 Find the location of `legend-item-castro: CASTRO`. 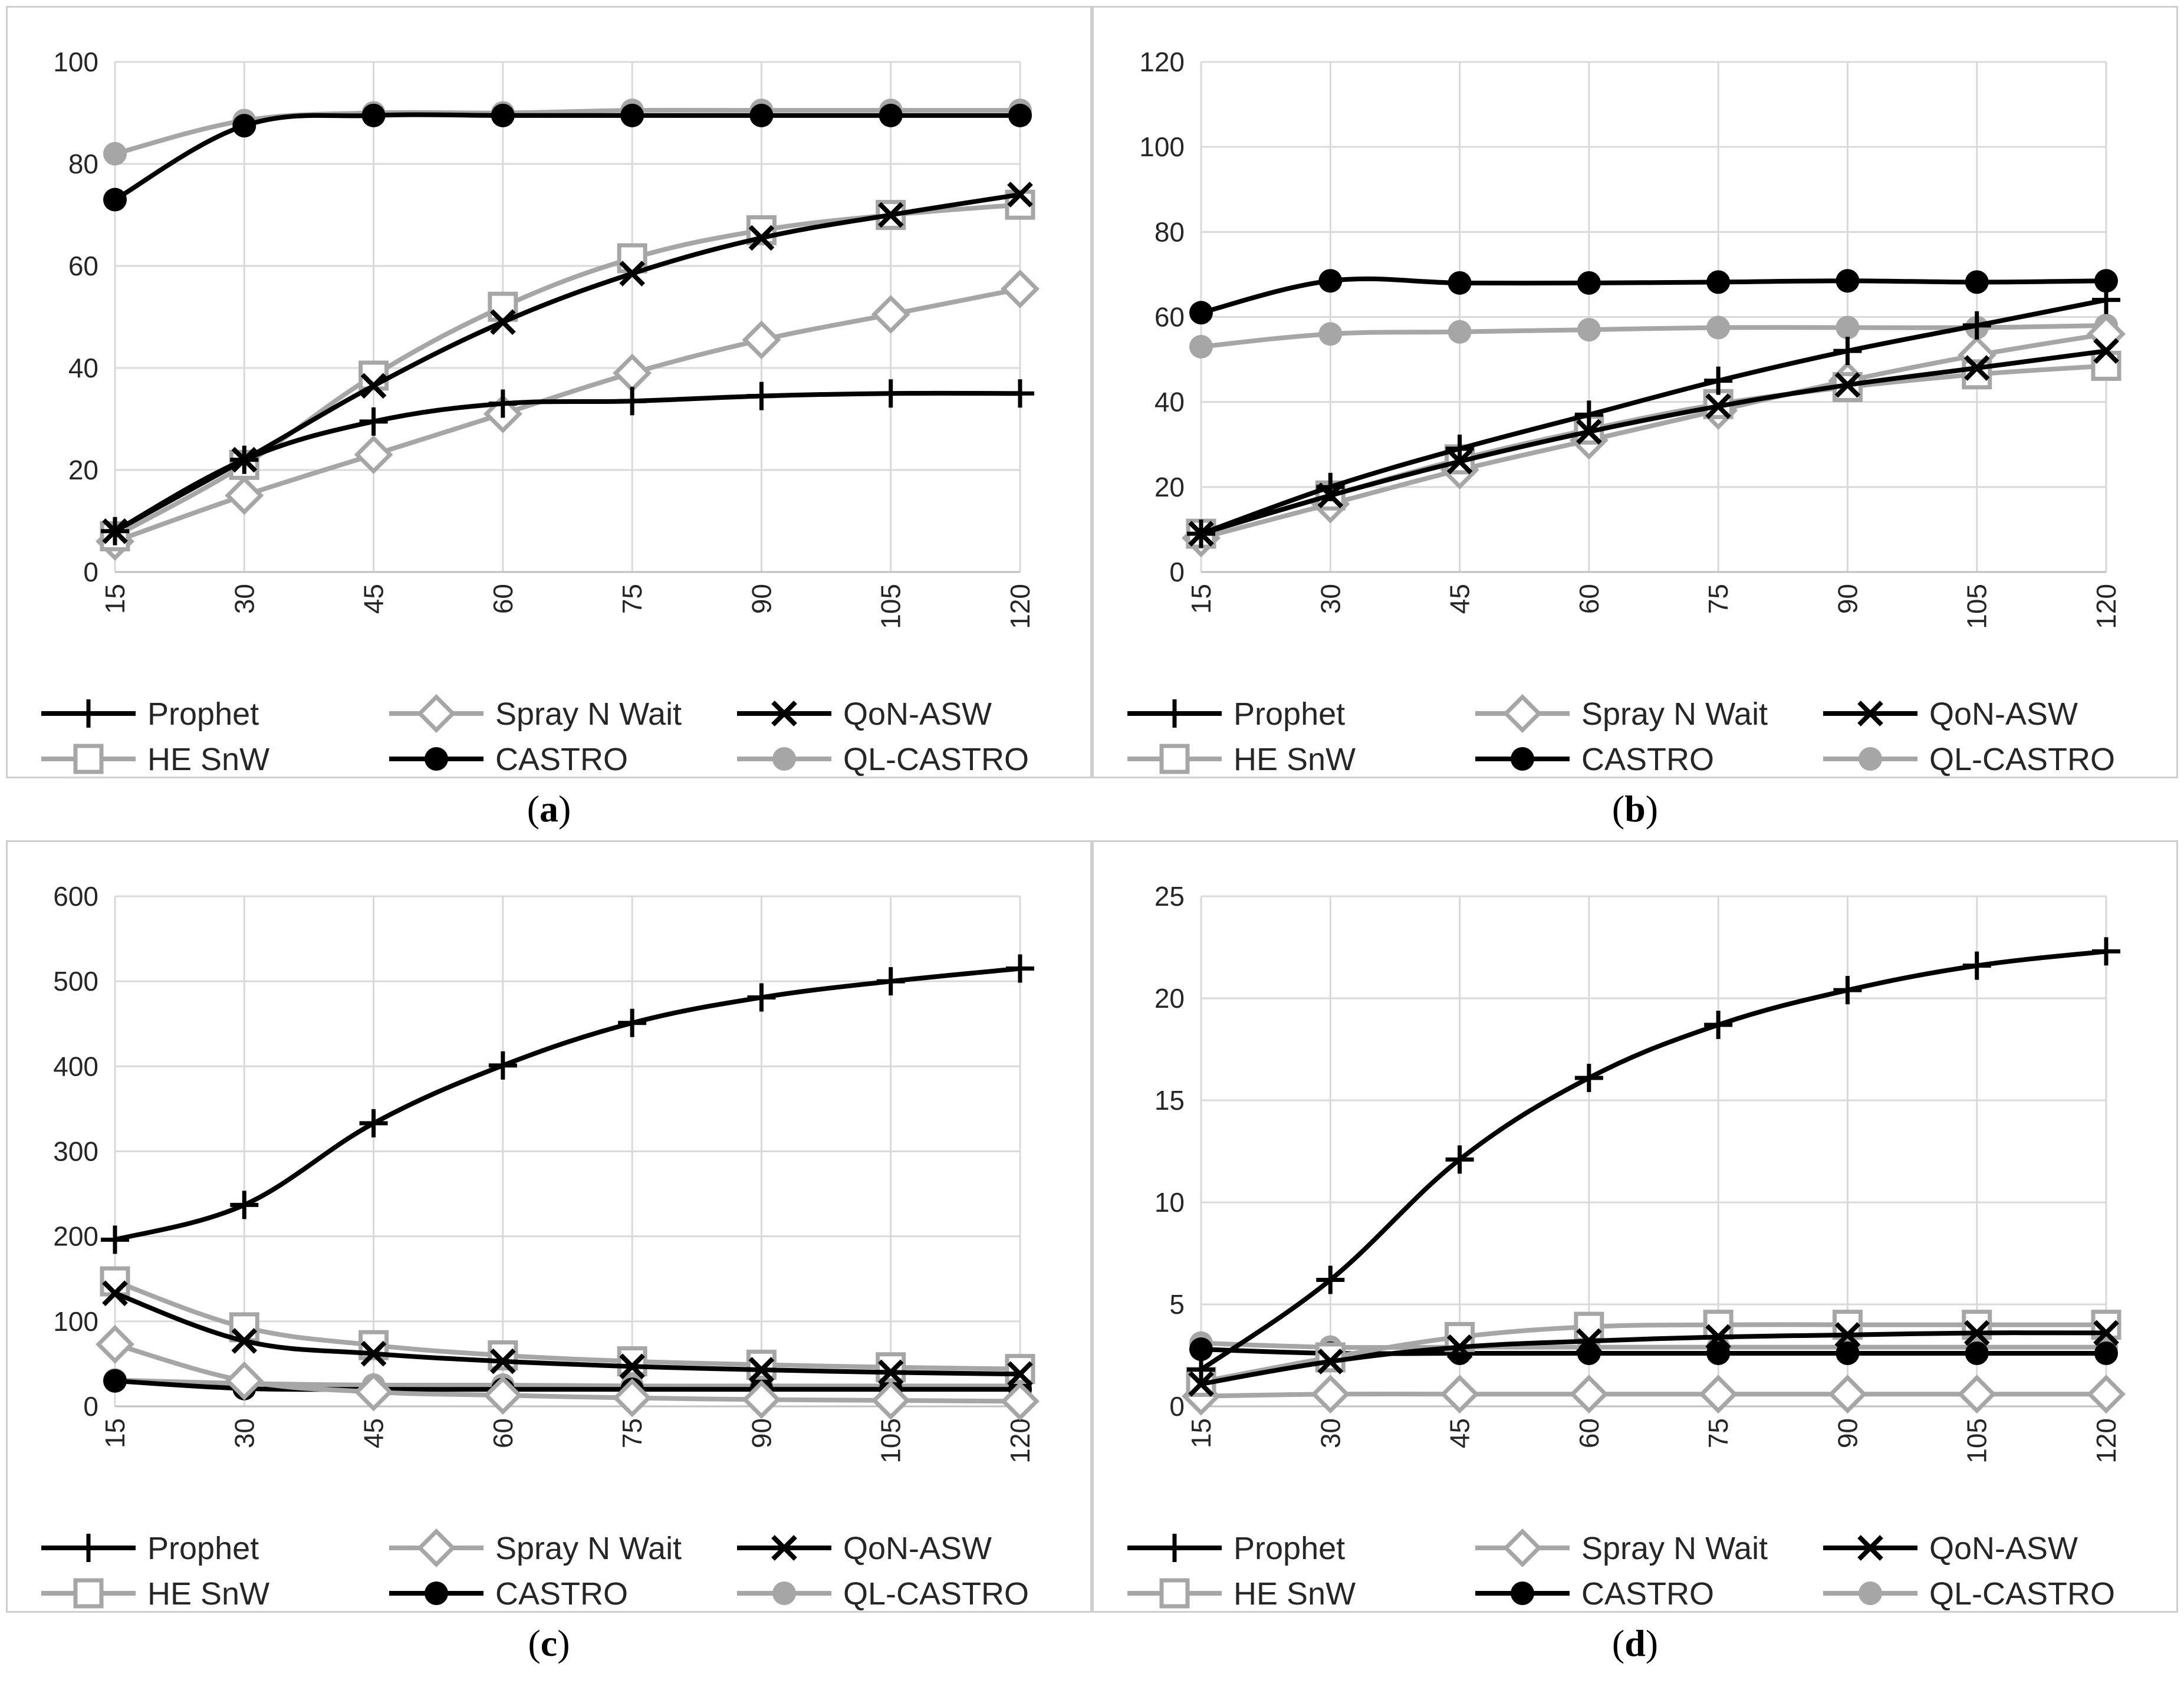

legend-item-castro: CASTRO is located at coordinates (508, 759).